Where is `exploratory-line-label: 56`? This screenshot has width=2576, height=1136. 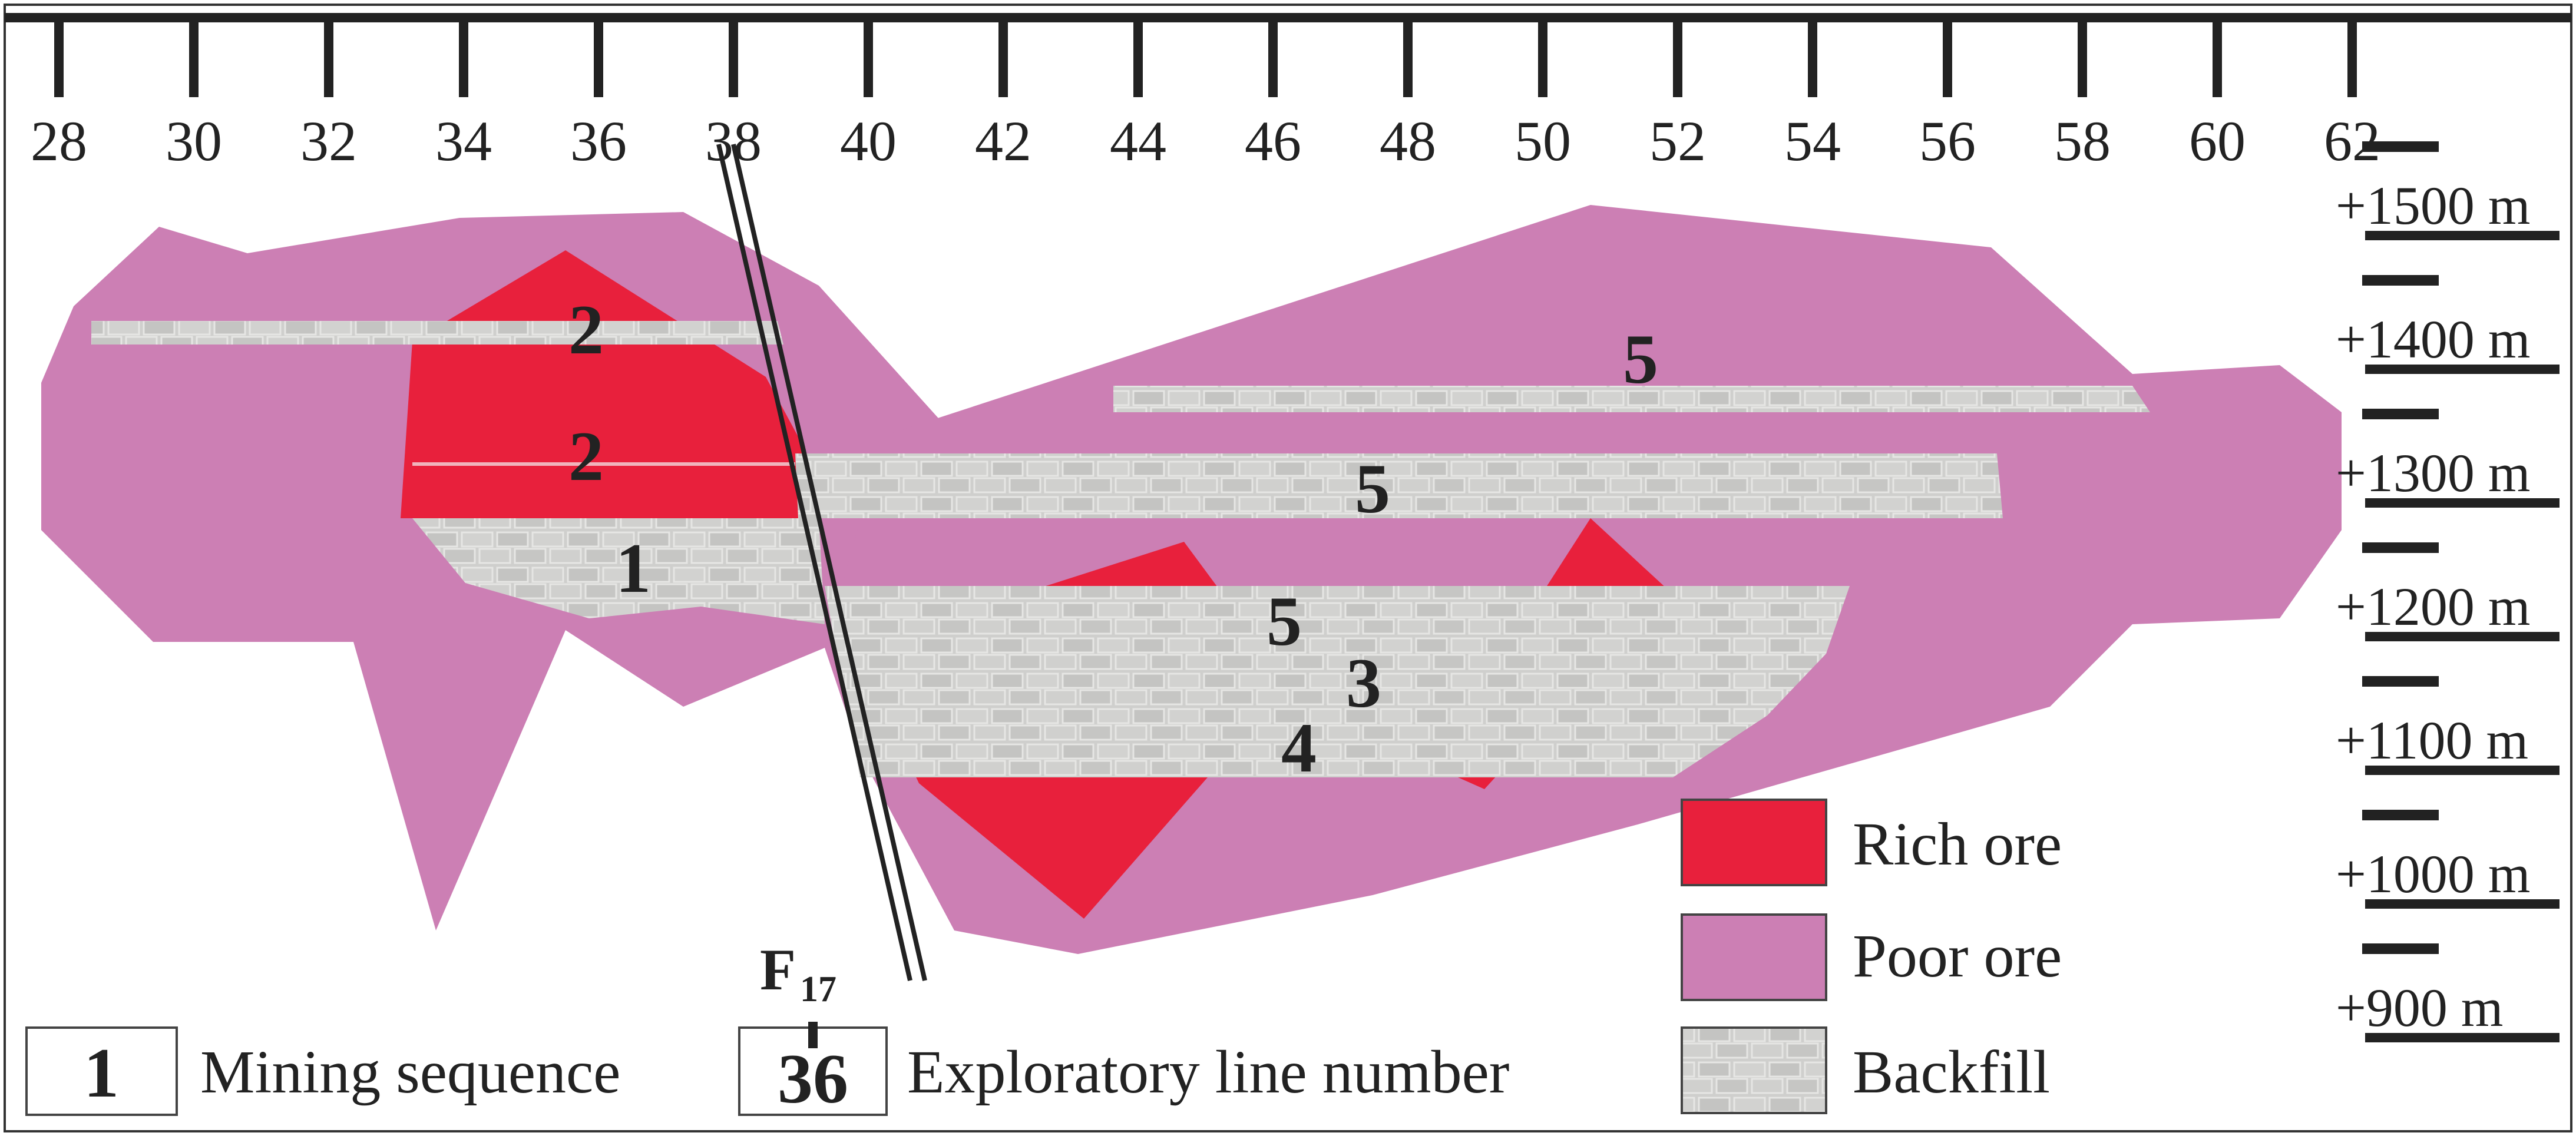 exploratory-line-label: 56 is located at coordinates (1947, 141).